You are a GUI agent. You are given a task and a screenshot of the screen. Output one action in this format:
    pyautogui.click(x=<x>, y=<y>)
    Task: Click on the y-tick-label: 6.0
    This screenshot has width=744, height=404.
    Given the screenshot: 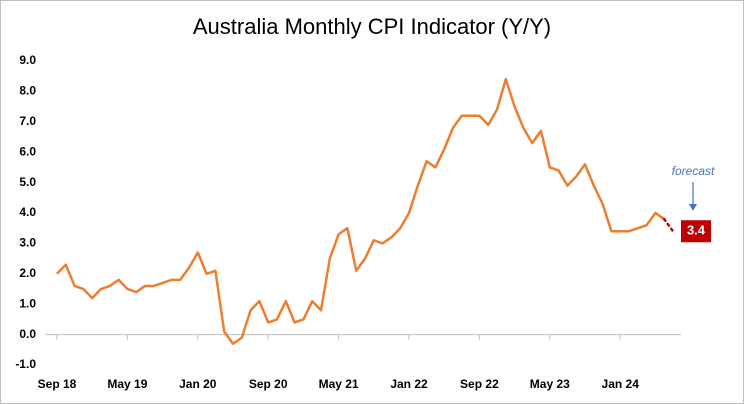 What is the action you would take?
    pyautogui.click(x=27, y=151)
    